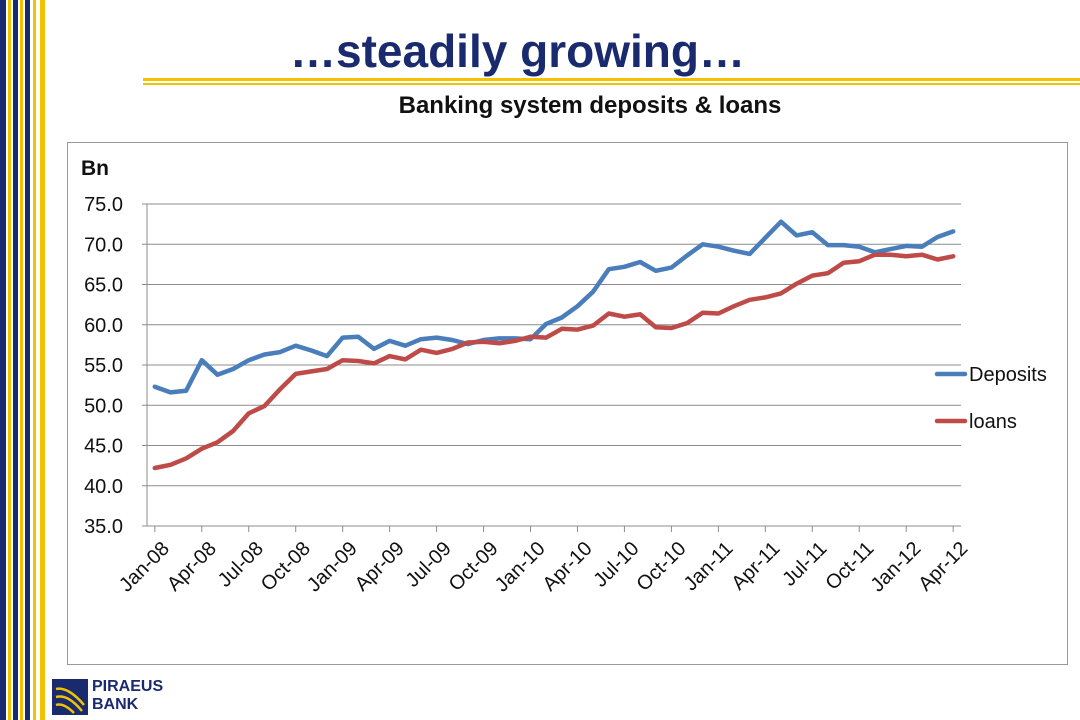 This screenshot has width=1080, height=720. What do you see at coordinates (70, 697) in the screenshot?
I see `logo-mark-icon` at bounding box center [70, 697].